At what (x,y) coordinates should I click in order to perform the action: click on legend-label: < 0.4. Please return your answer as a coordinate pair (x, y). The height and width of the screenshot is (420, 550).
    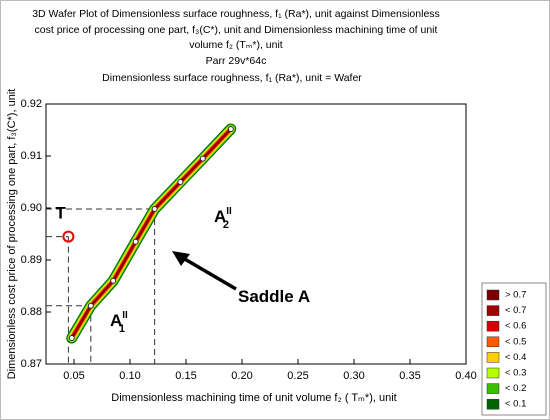
    Looking at the image, I should click on (515, 357).